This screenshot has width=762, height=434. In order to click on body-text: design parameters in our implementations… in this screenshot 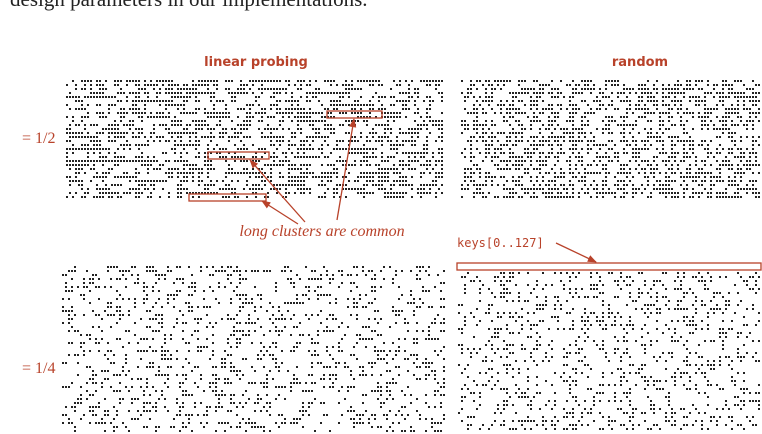, I will do `click(189, 5)`.